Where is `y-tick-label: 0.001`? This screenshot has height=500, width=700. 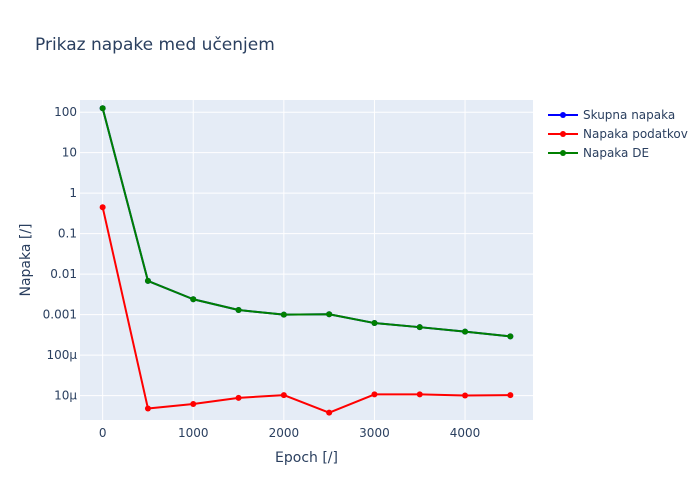
y-tick-label: 0.001 is located at coordinates (60, 315).